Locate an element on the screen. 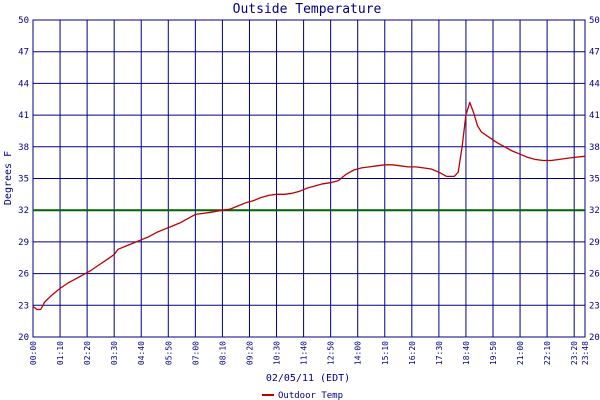  x-tick-label: 08:10 is located at coordinates (222, 353).